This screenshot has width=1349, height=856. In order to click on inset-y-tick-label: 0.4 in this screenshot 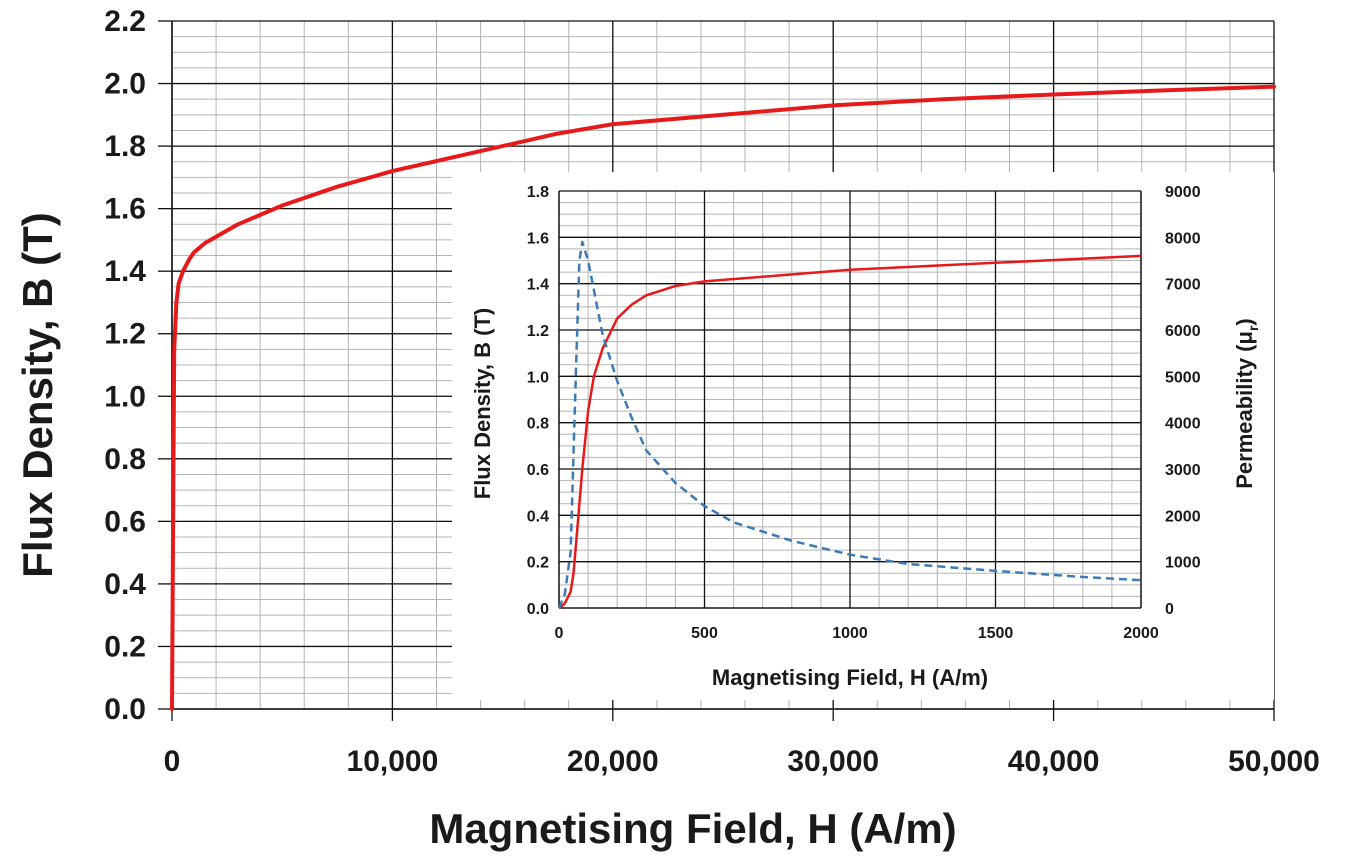, I will do `click(538, 516)`.